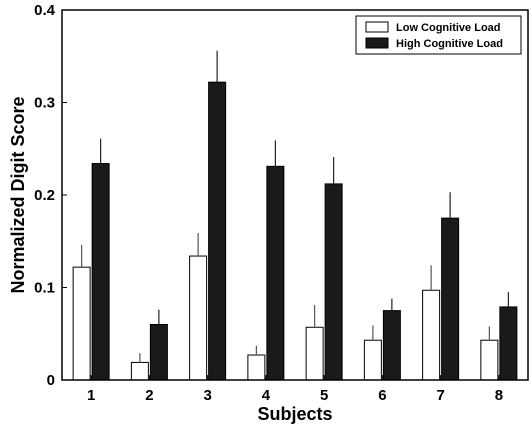 This screenshot has height=429, width=532. Describe the element at coordinates (449, 44) in the screenshot. I see `legend-label-high: High Cognitive Load` at that location.